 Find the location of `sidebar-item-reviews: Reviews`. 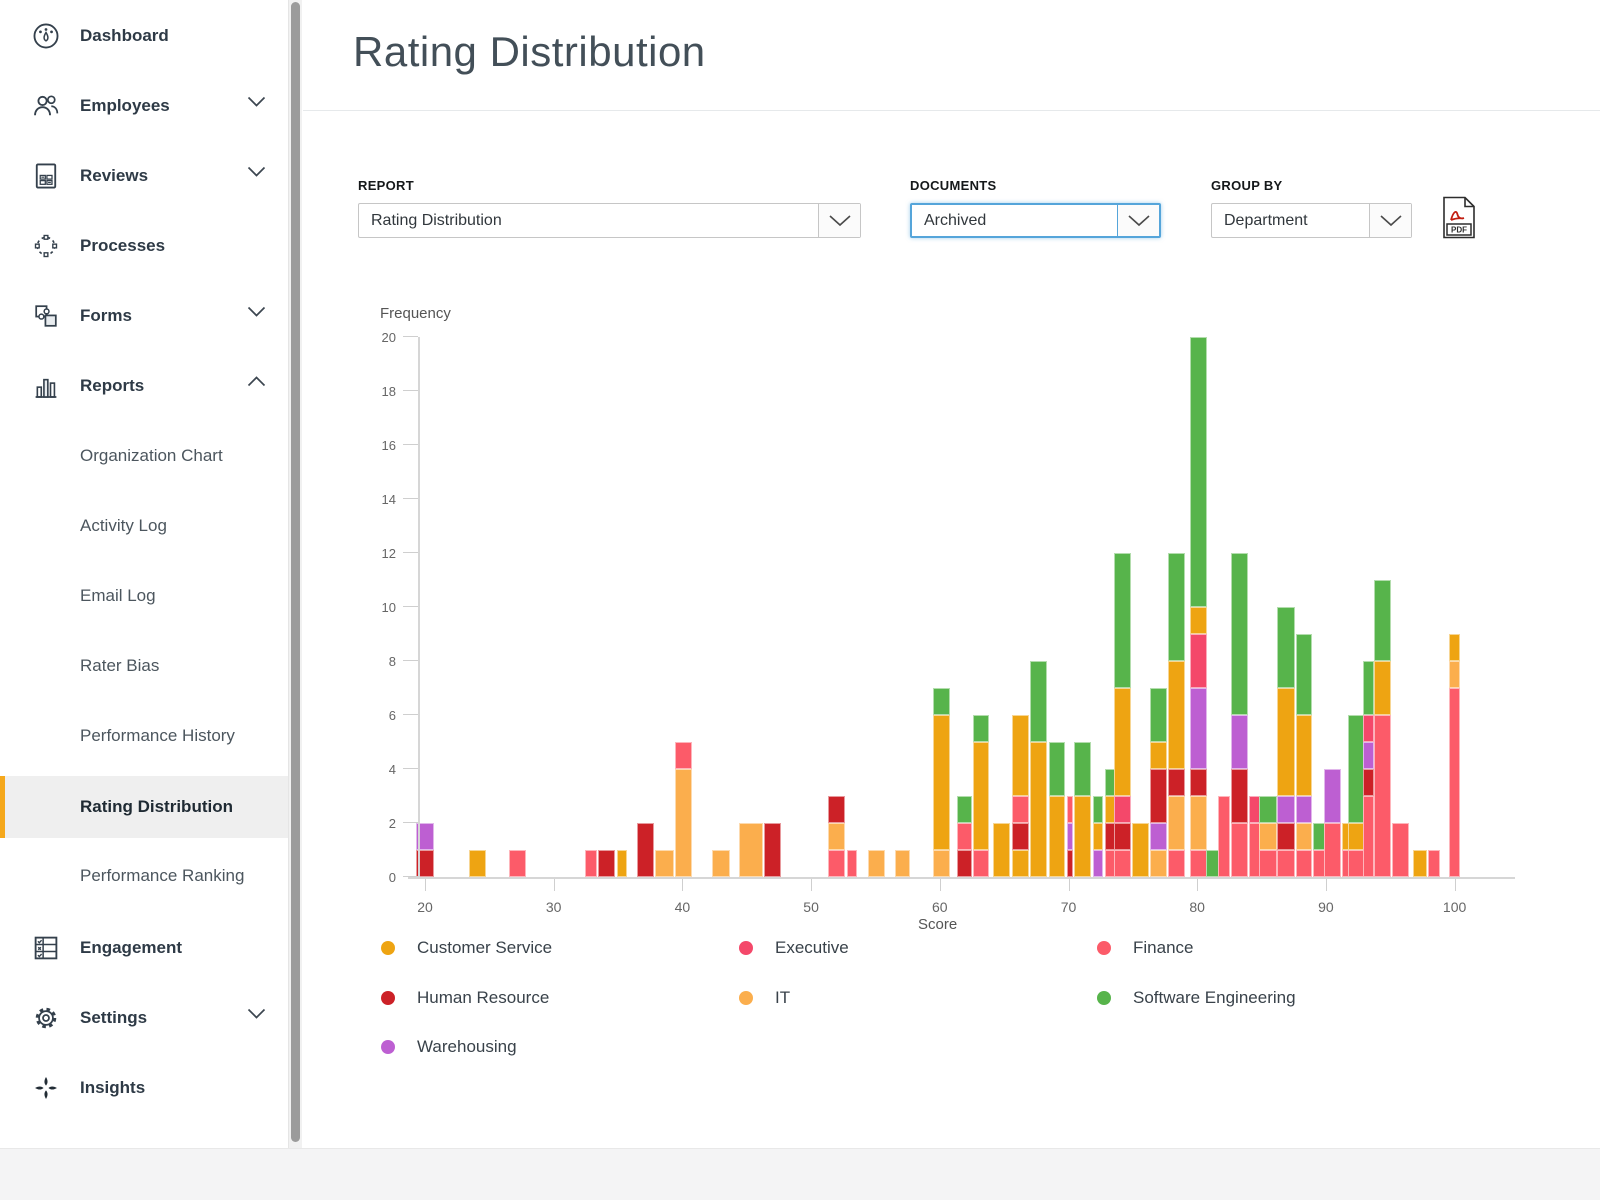

sidebar-item-reviews: Reviews is located at coordinates (144, 176).